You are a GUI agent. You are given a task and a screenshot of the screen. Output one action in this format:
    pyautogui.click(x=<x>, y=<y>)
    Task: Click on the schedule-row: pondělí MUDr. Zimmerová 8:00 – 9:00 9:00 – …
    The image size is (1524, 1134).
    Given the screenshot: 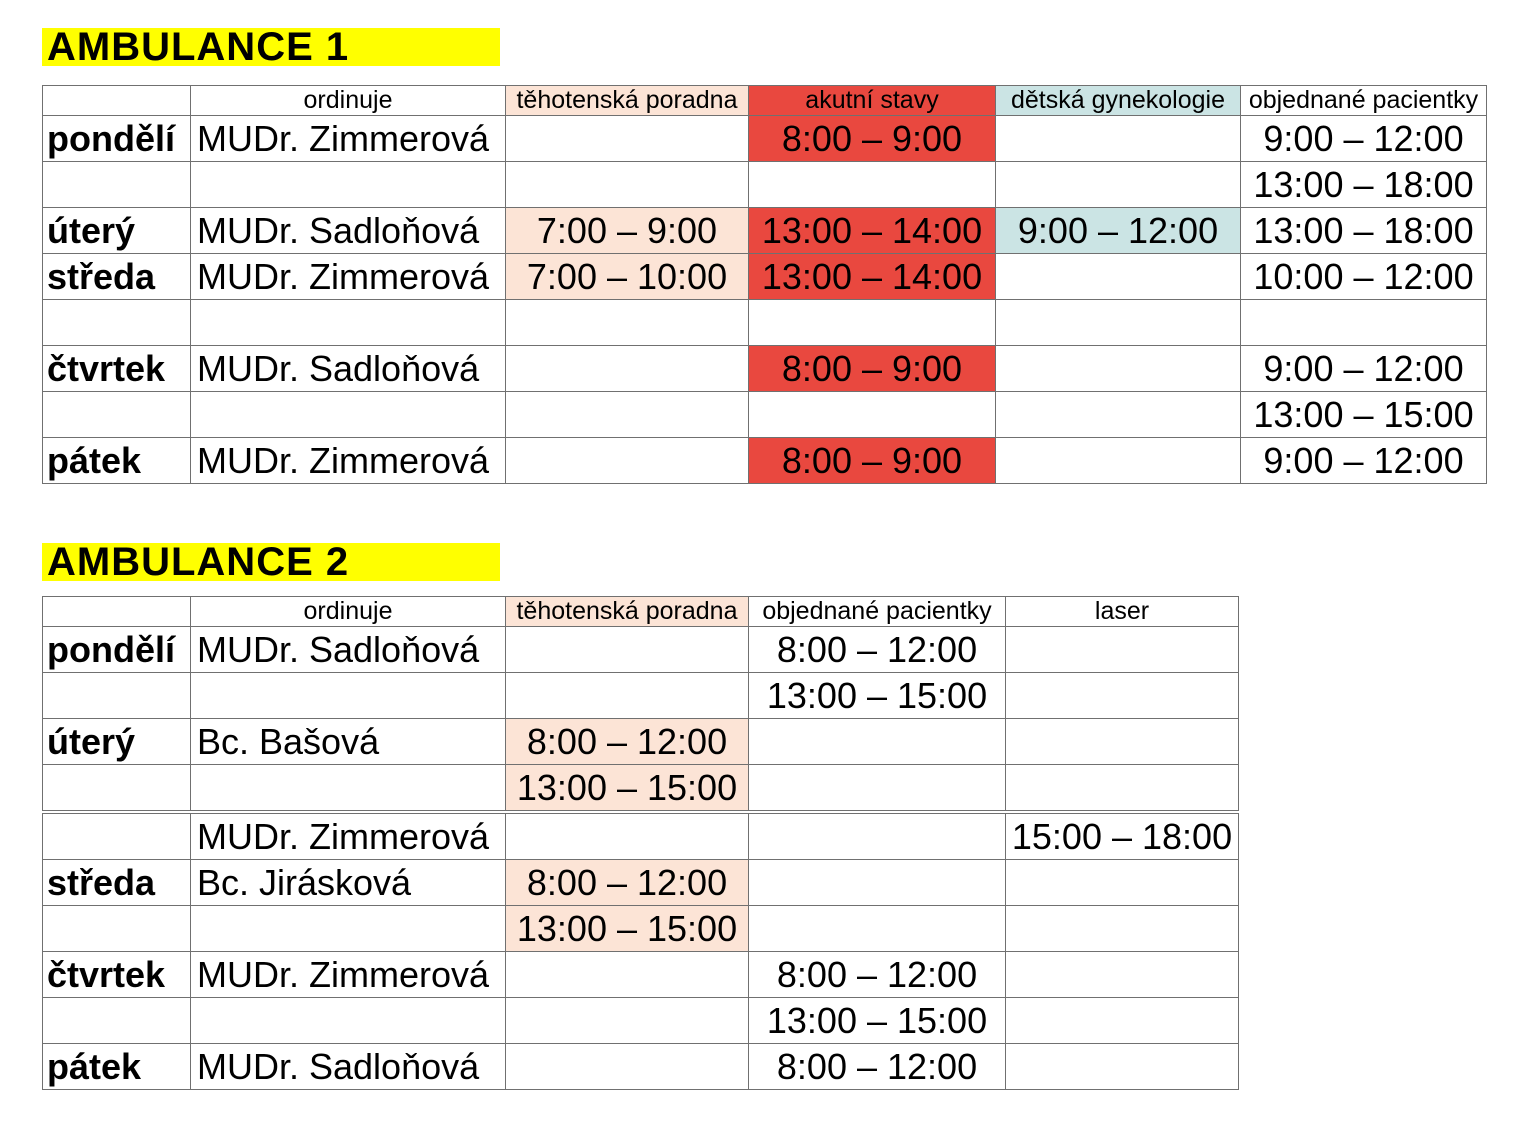 What is the action you would take?
    pyautogui.click(x=764, y=138)
    